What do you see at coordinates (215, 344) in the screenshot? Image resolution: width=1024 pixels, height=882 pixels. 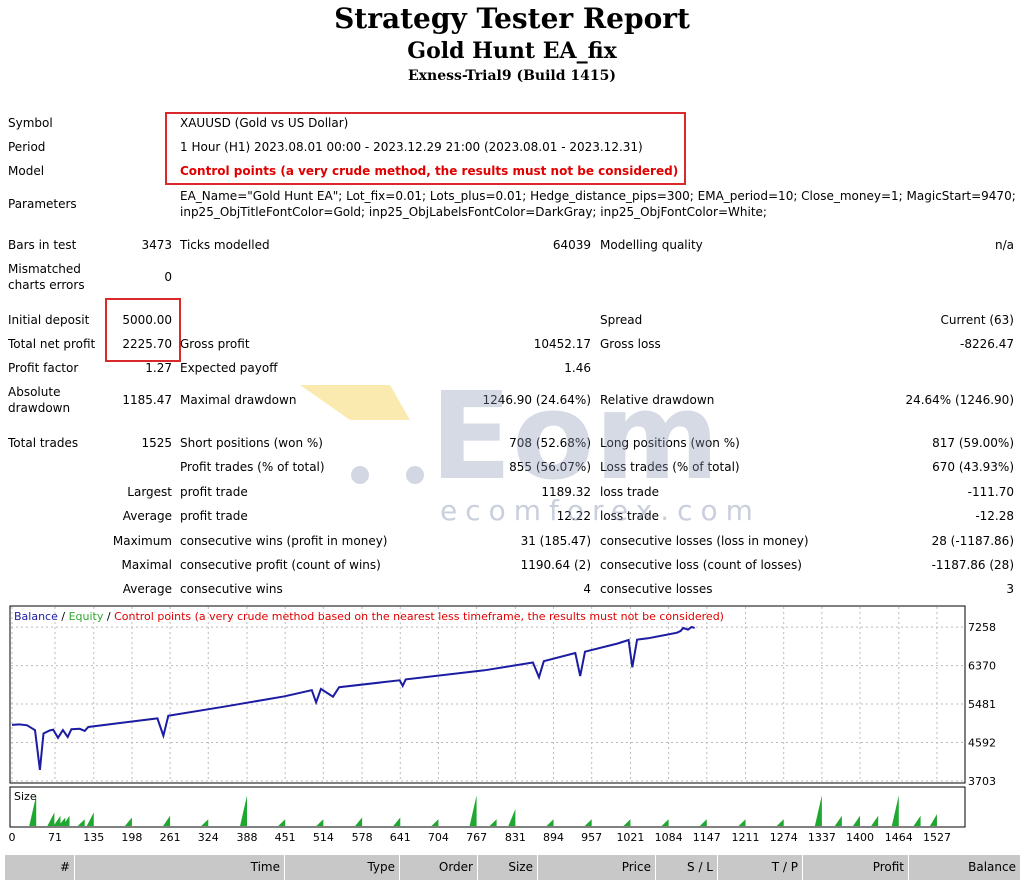 I see `grossprofit-label: Gross profit` at bounding box center [215, 344].